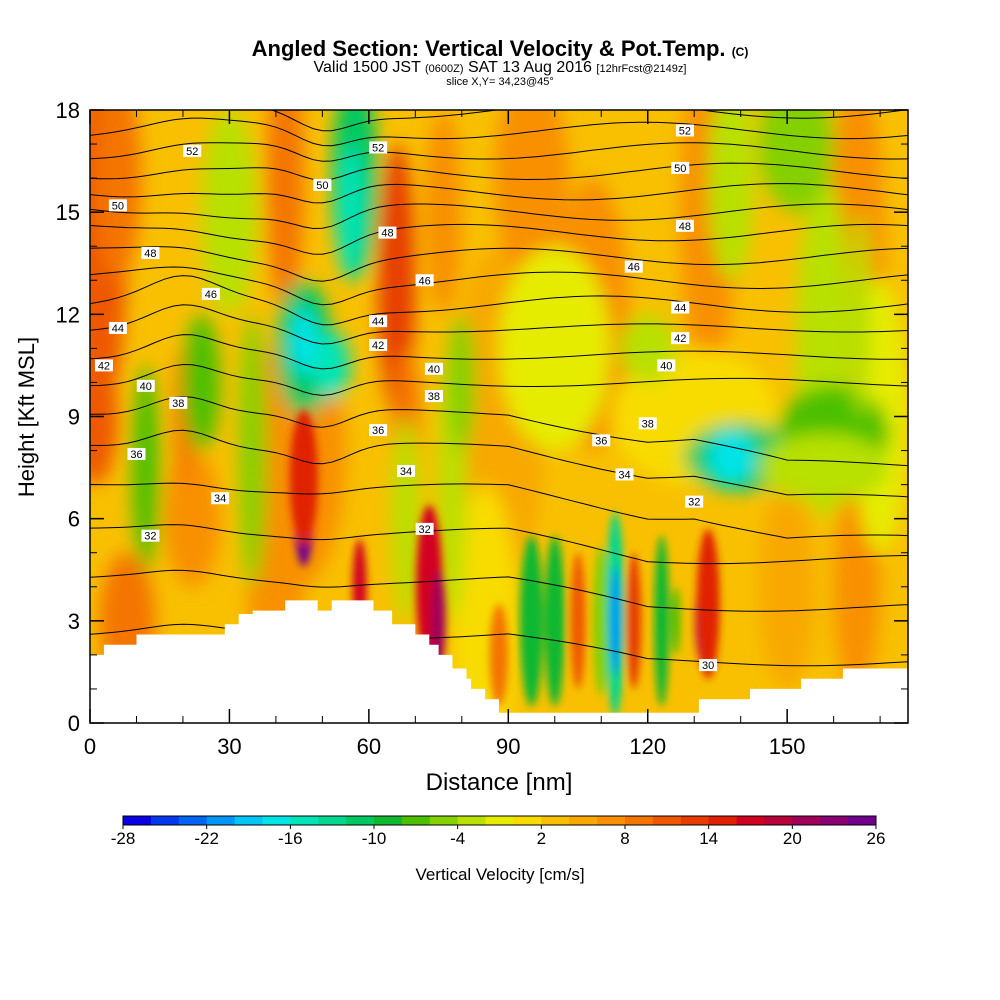 The width and height of the screenshot is (1000, 1000). Describe the element at coordinates (624, 838) in the screenshot. I see `colorbar-tick-label: 8` at that location.